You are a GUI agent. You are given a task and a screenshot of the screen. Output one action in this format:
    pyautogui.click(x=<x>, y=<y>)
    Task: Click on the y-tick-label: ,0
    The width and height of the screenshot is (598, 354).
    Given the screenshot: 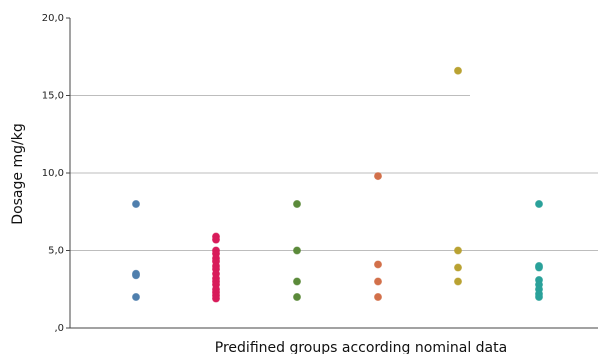 What is the action you would take?
    pyautogui.click(x=59, y=328)
    